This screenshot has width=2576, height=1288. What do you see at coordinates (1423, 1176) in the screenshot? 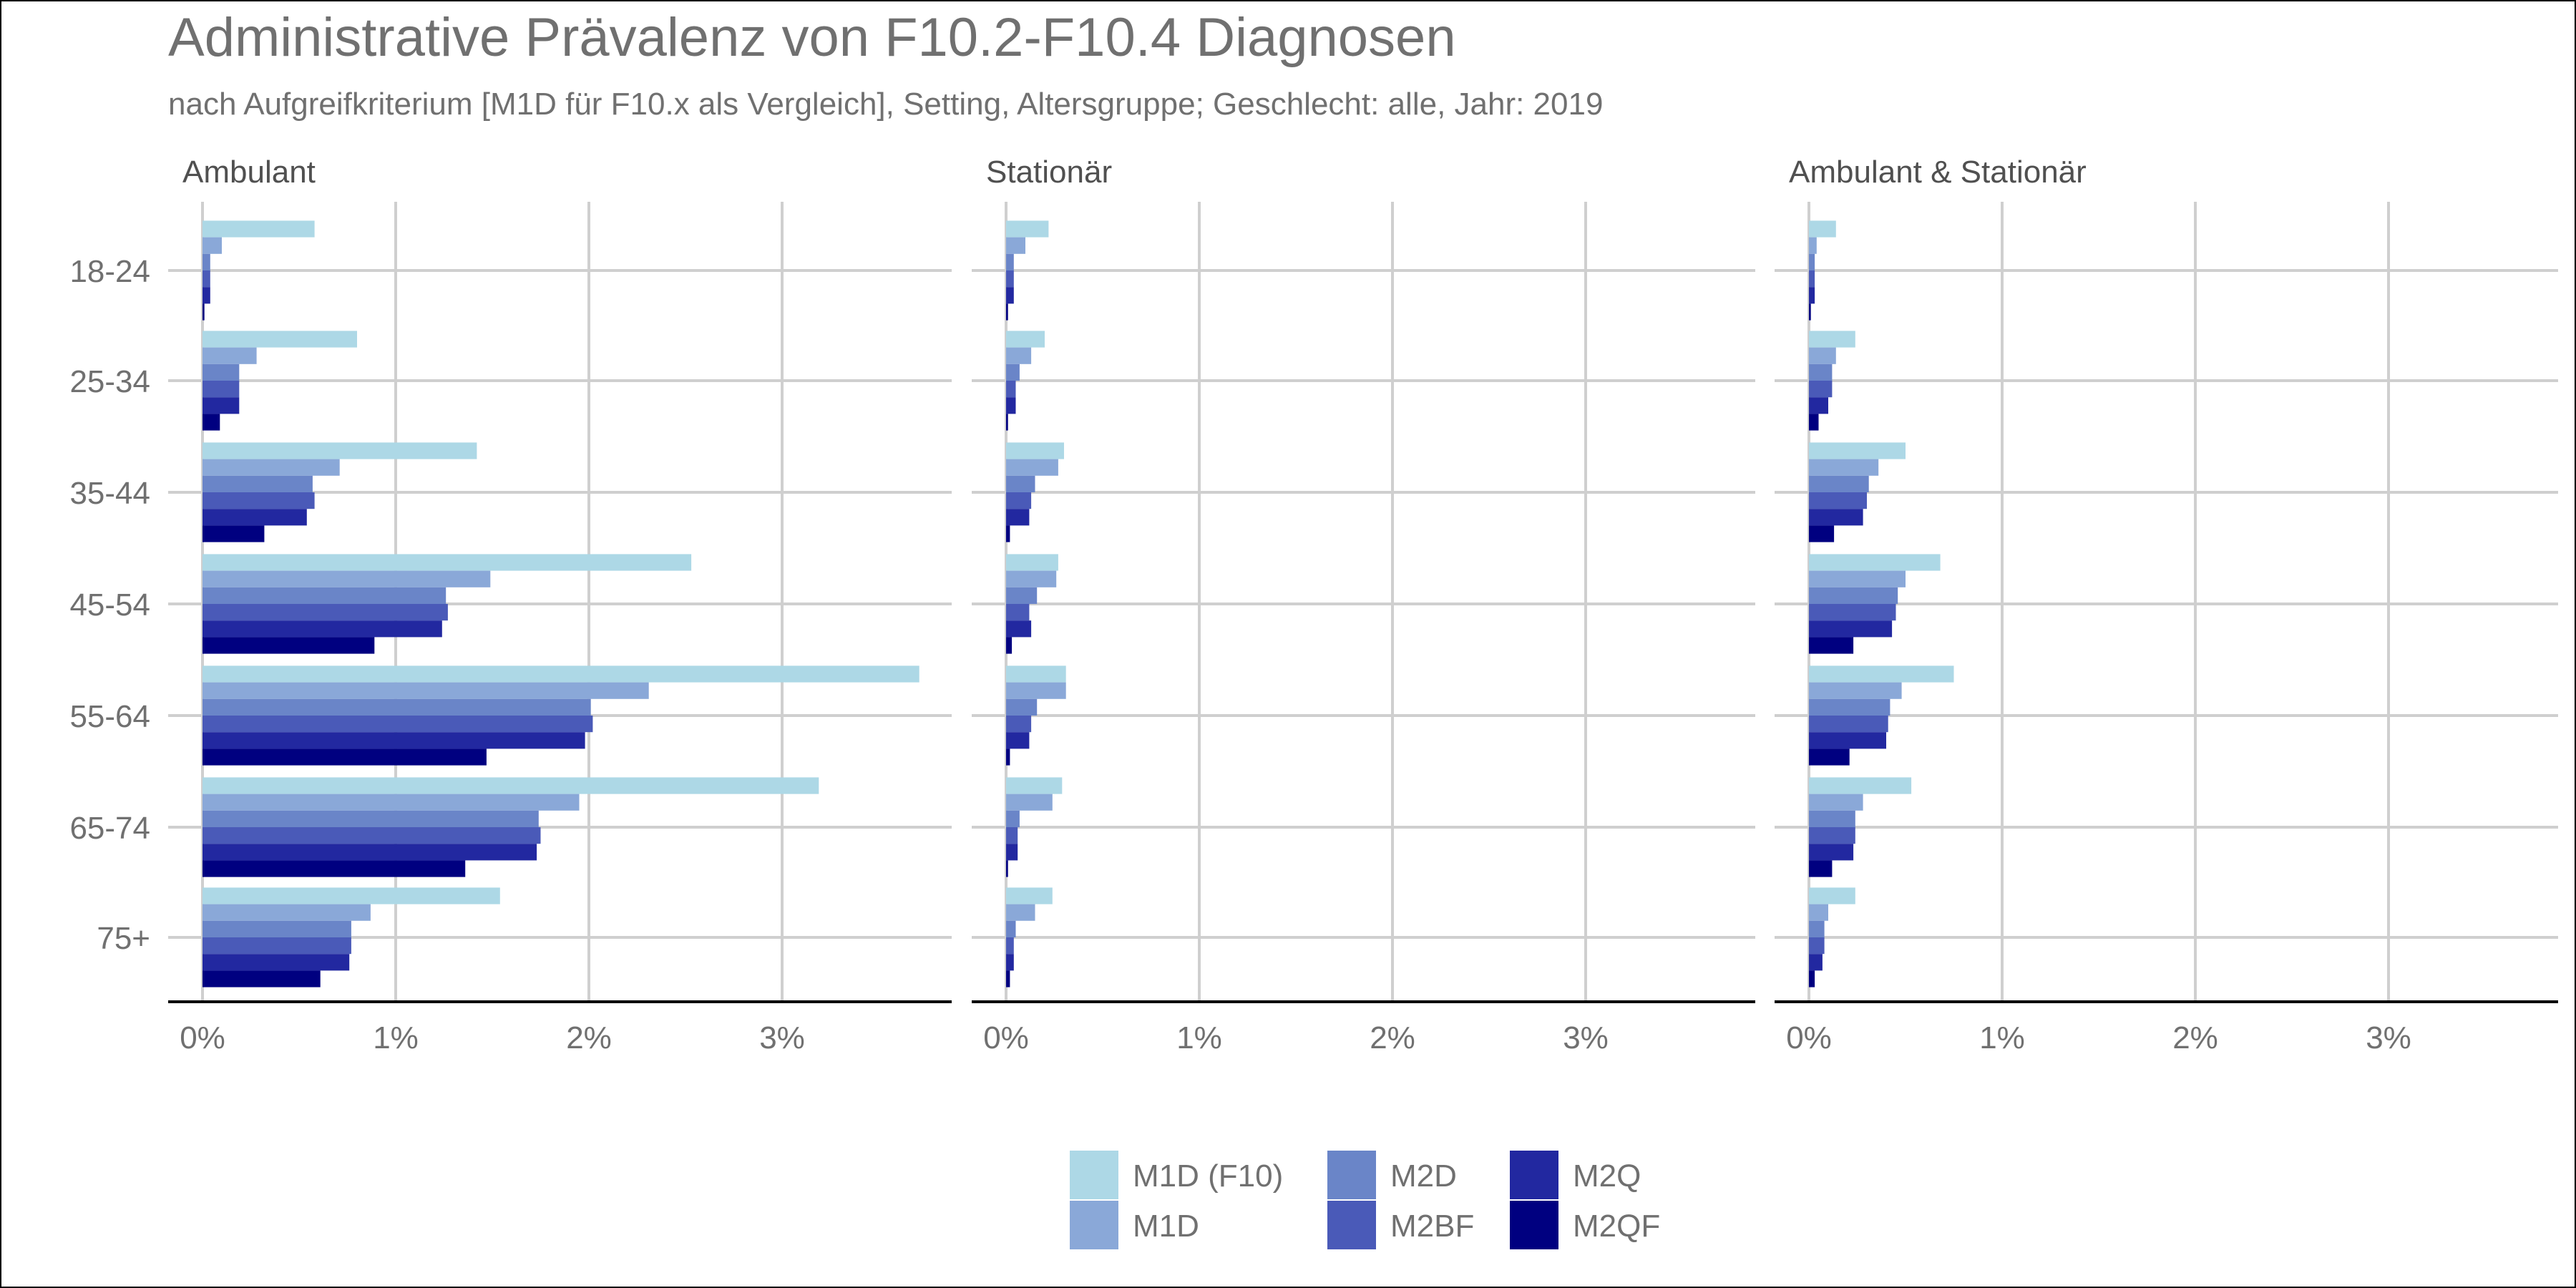
I see `legend-label: M2D` at bounding box center [1423, 1176].